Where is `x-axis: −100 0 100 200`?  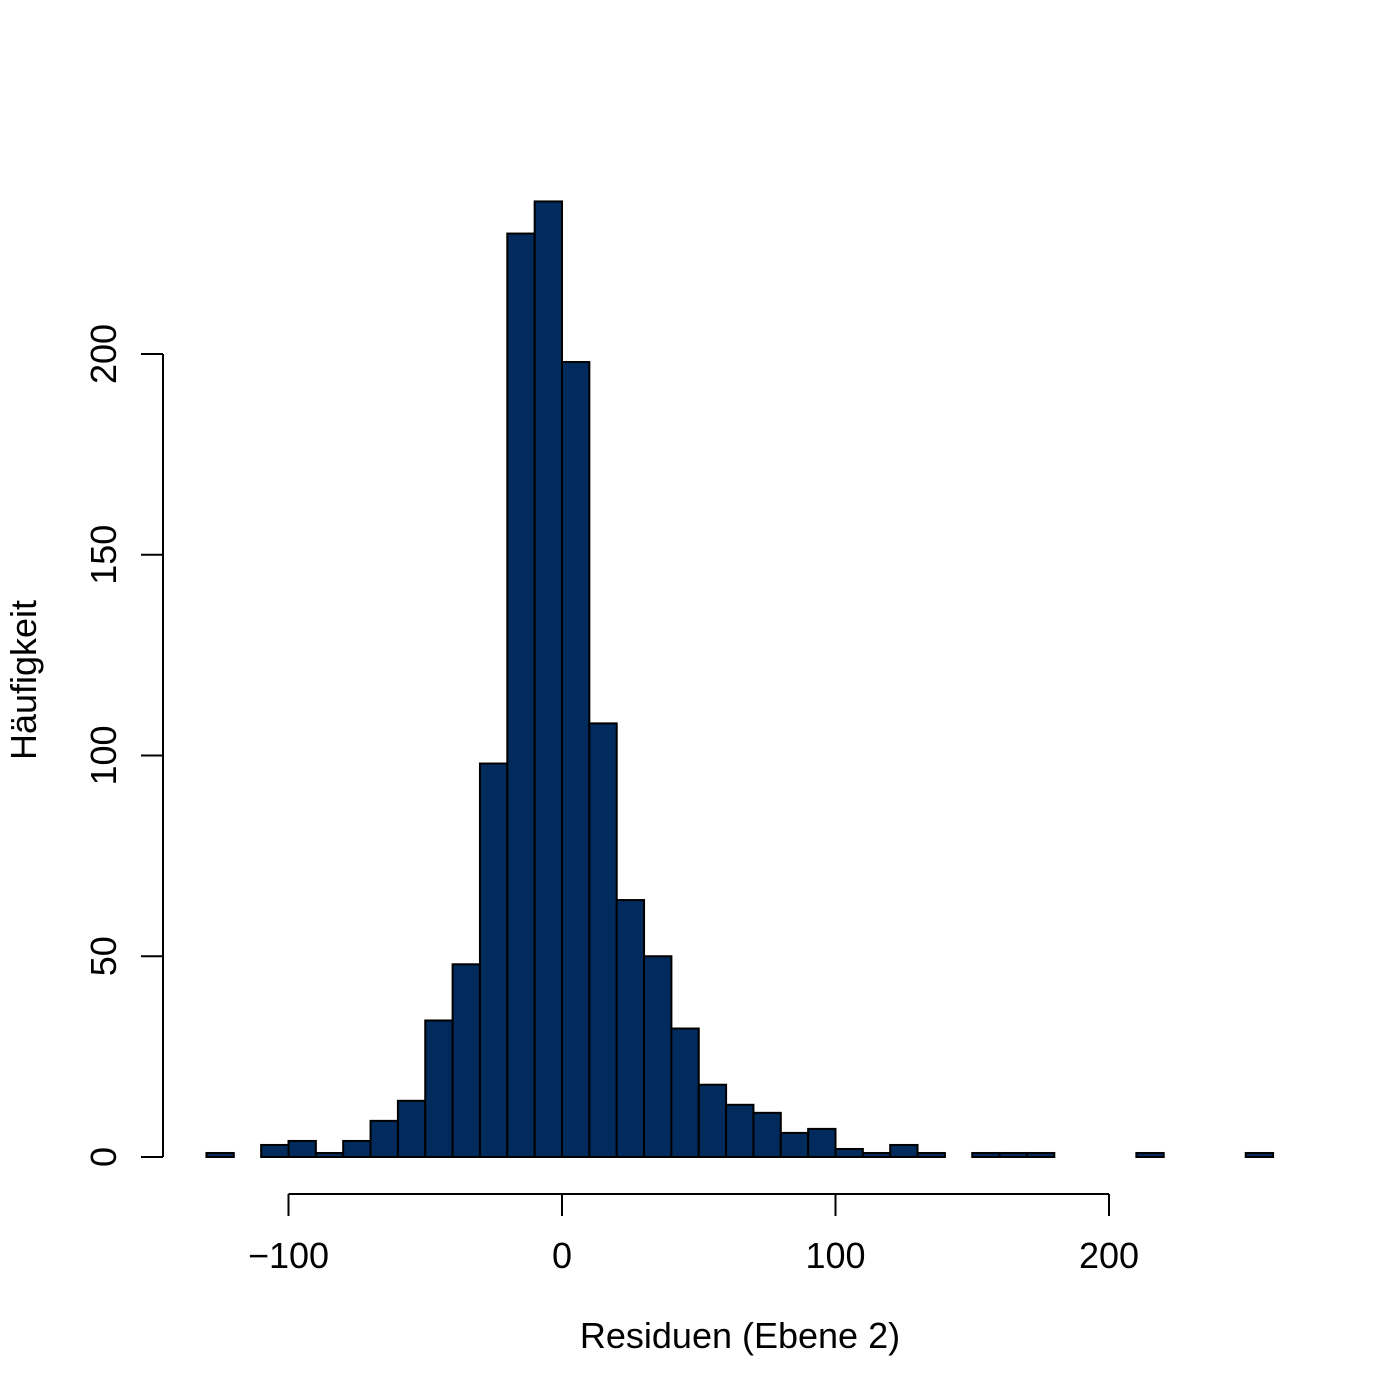
x-axis: −100 0 100 200 is located at coordinates (693, 1234).